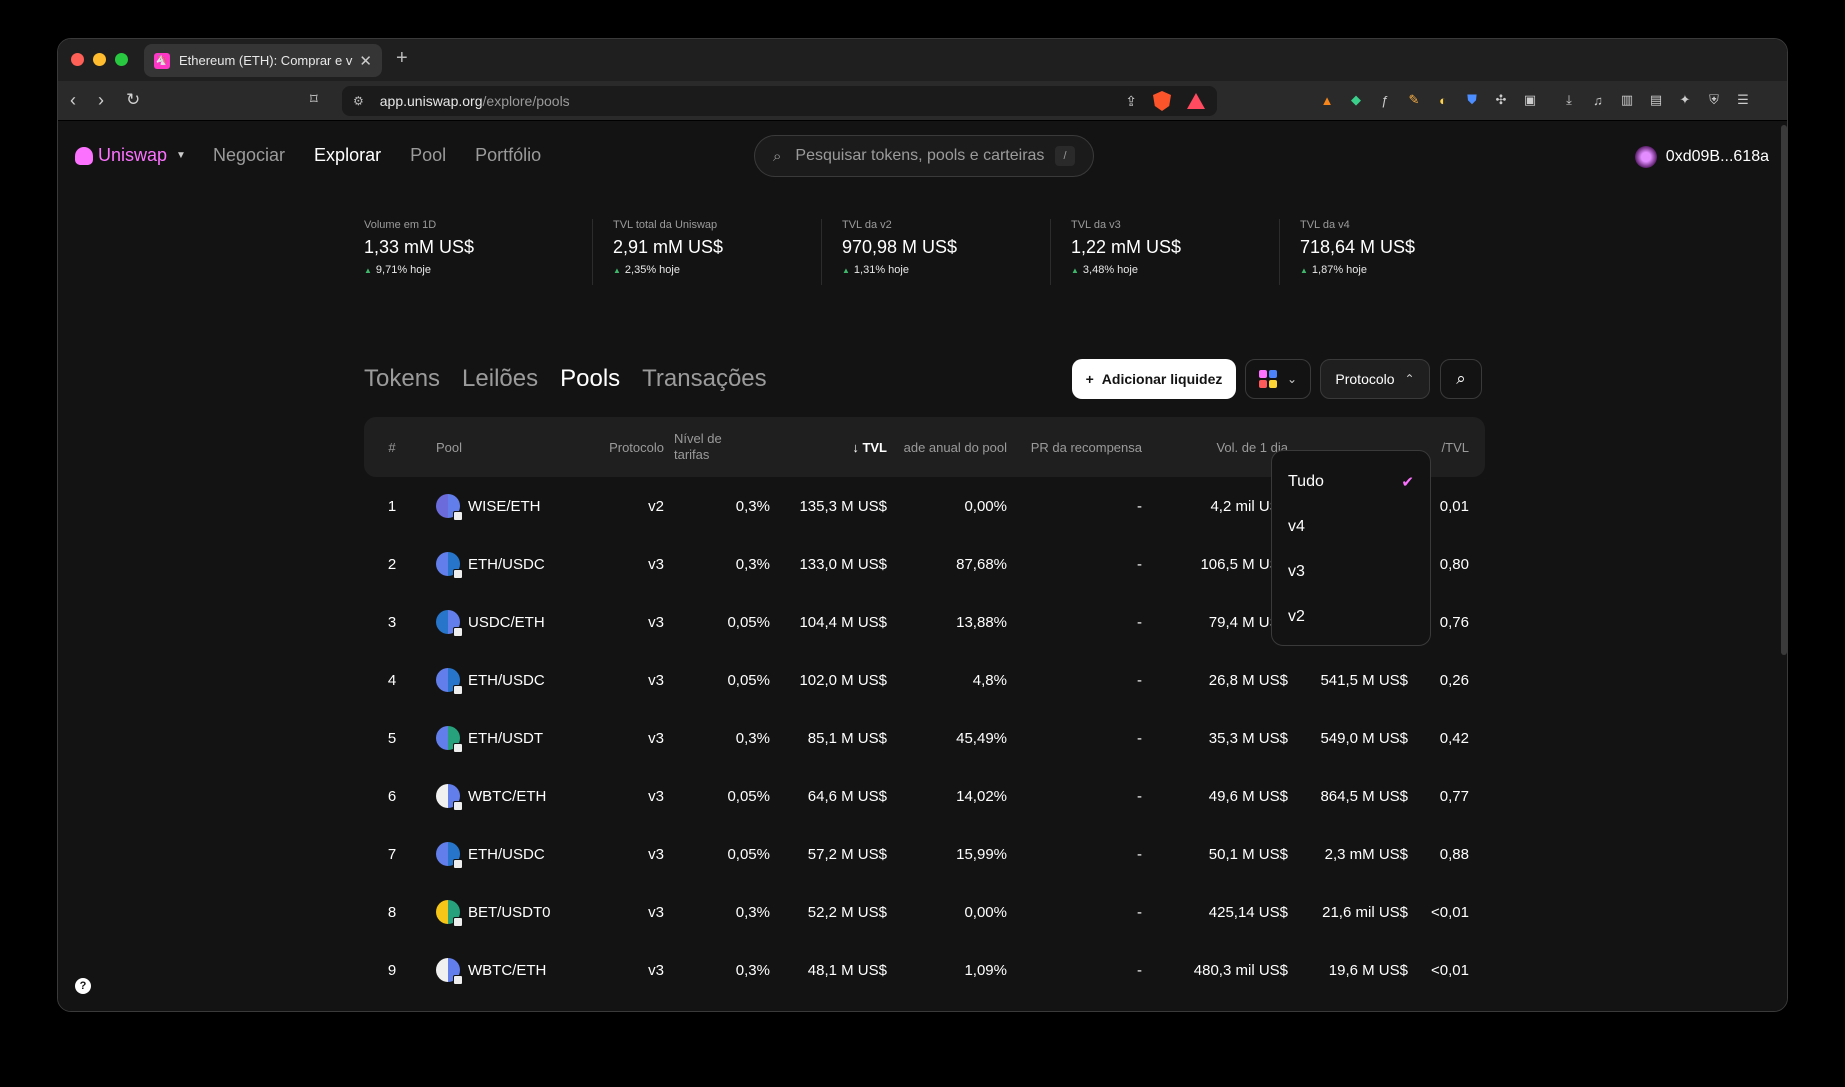 This screenshot has height=1087, width=1845. Describe the element at coordinates (1358, 247) in the screenshot. I see `stat-value: 718,64 M US$` at that location.